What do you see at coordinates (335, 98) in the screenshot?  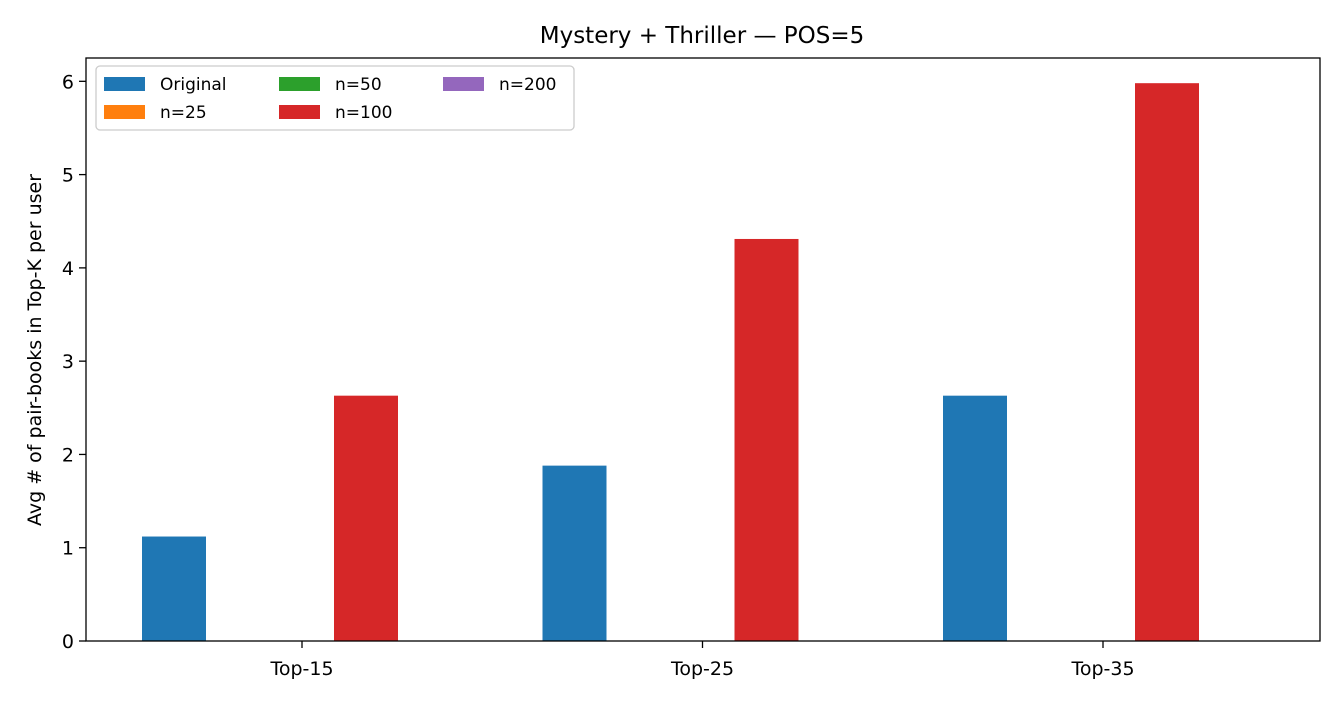 I see `legend: Original n=25 n=50 n=100 n=200` at bounding box center [335, 98].